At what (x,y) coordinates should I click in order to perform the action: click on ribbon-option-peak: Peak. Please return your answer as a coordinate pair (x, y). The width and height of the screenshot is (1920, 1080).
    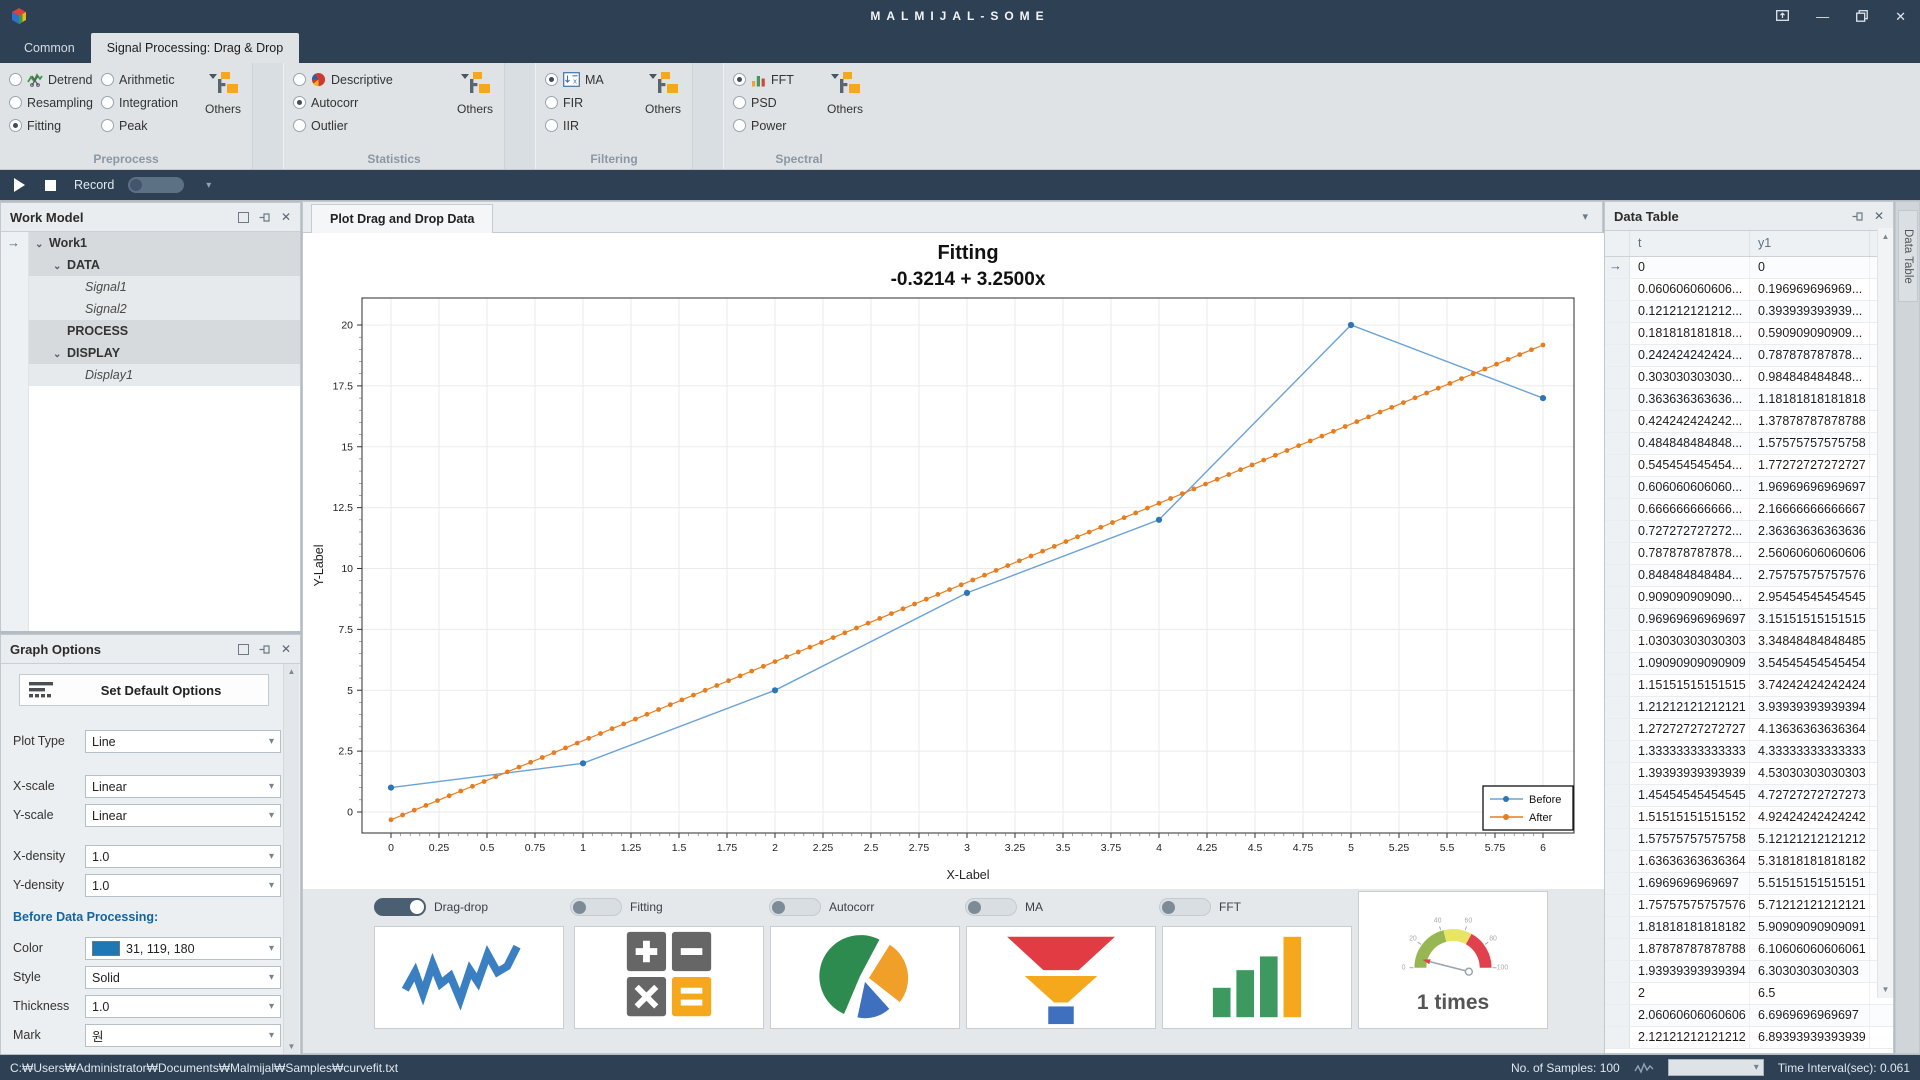
    Looking at the image, I should click on (139, 125).